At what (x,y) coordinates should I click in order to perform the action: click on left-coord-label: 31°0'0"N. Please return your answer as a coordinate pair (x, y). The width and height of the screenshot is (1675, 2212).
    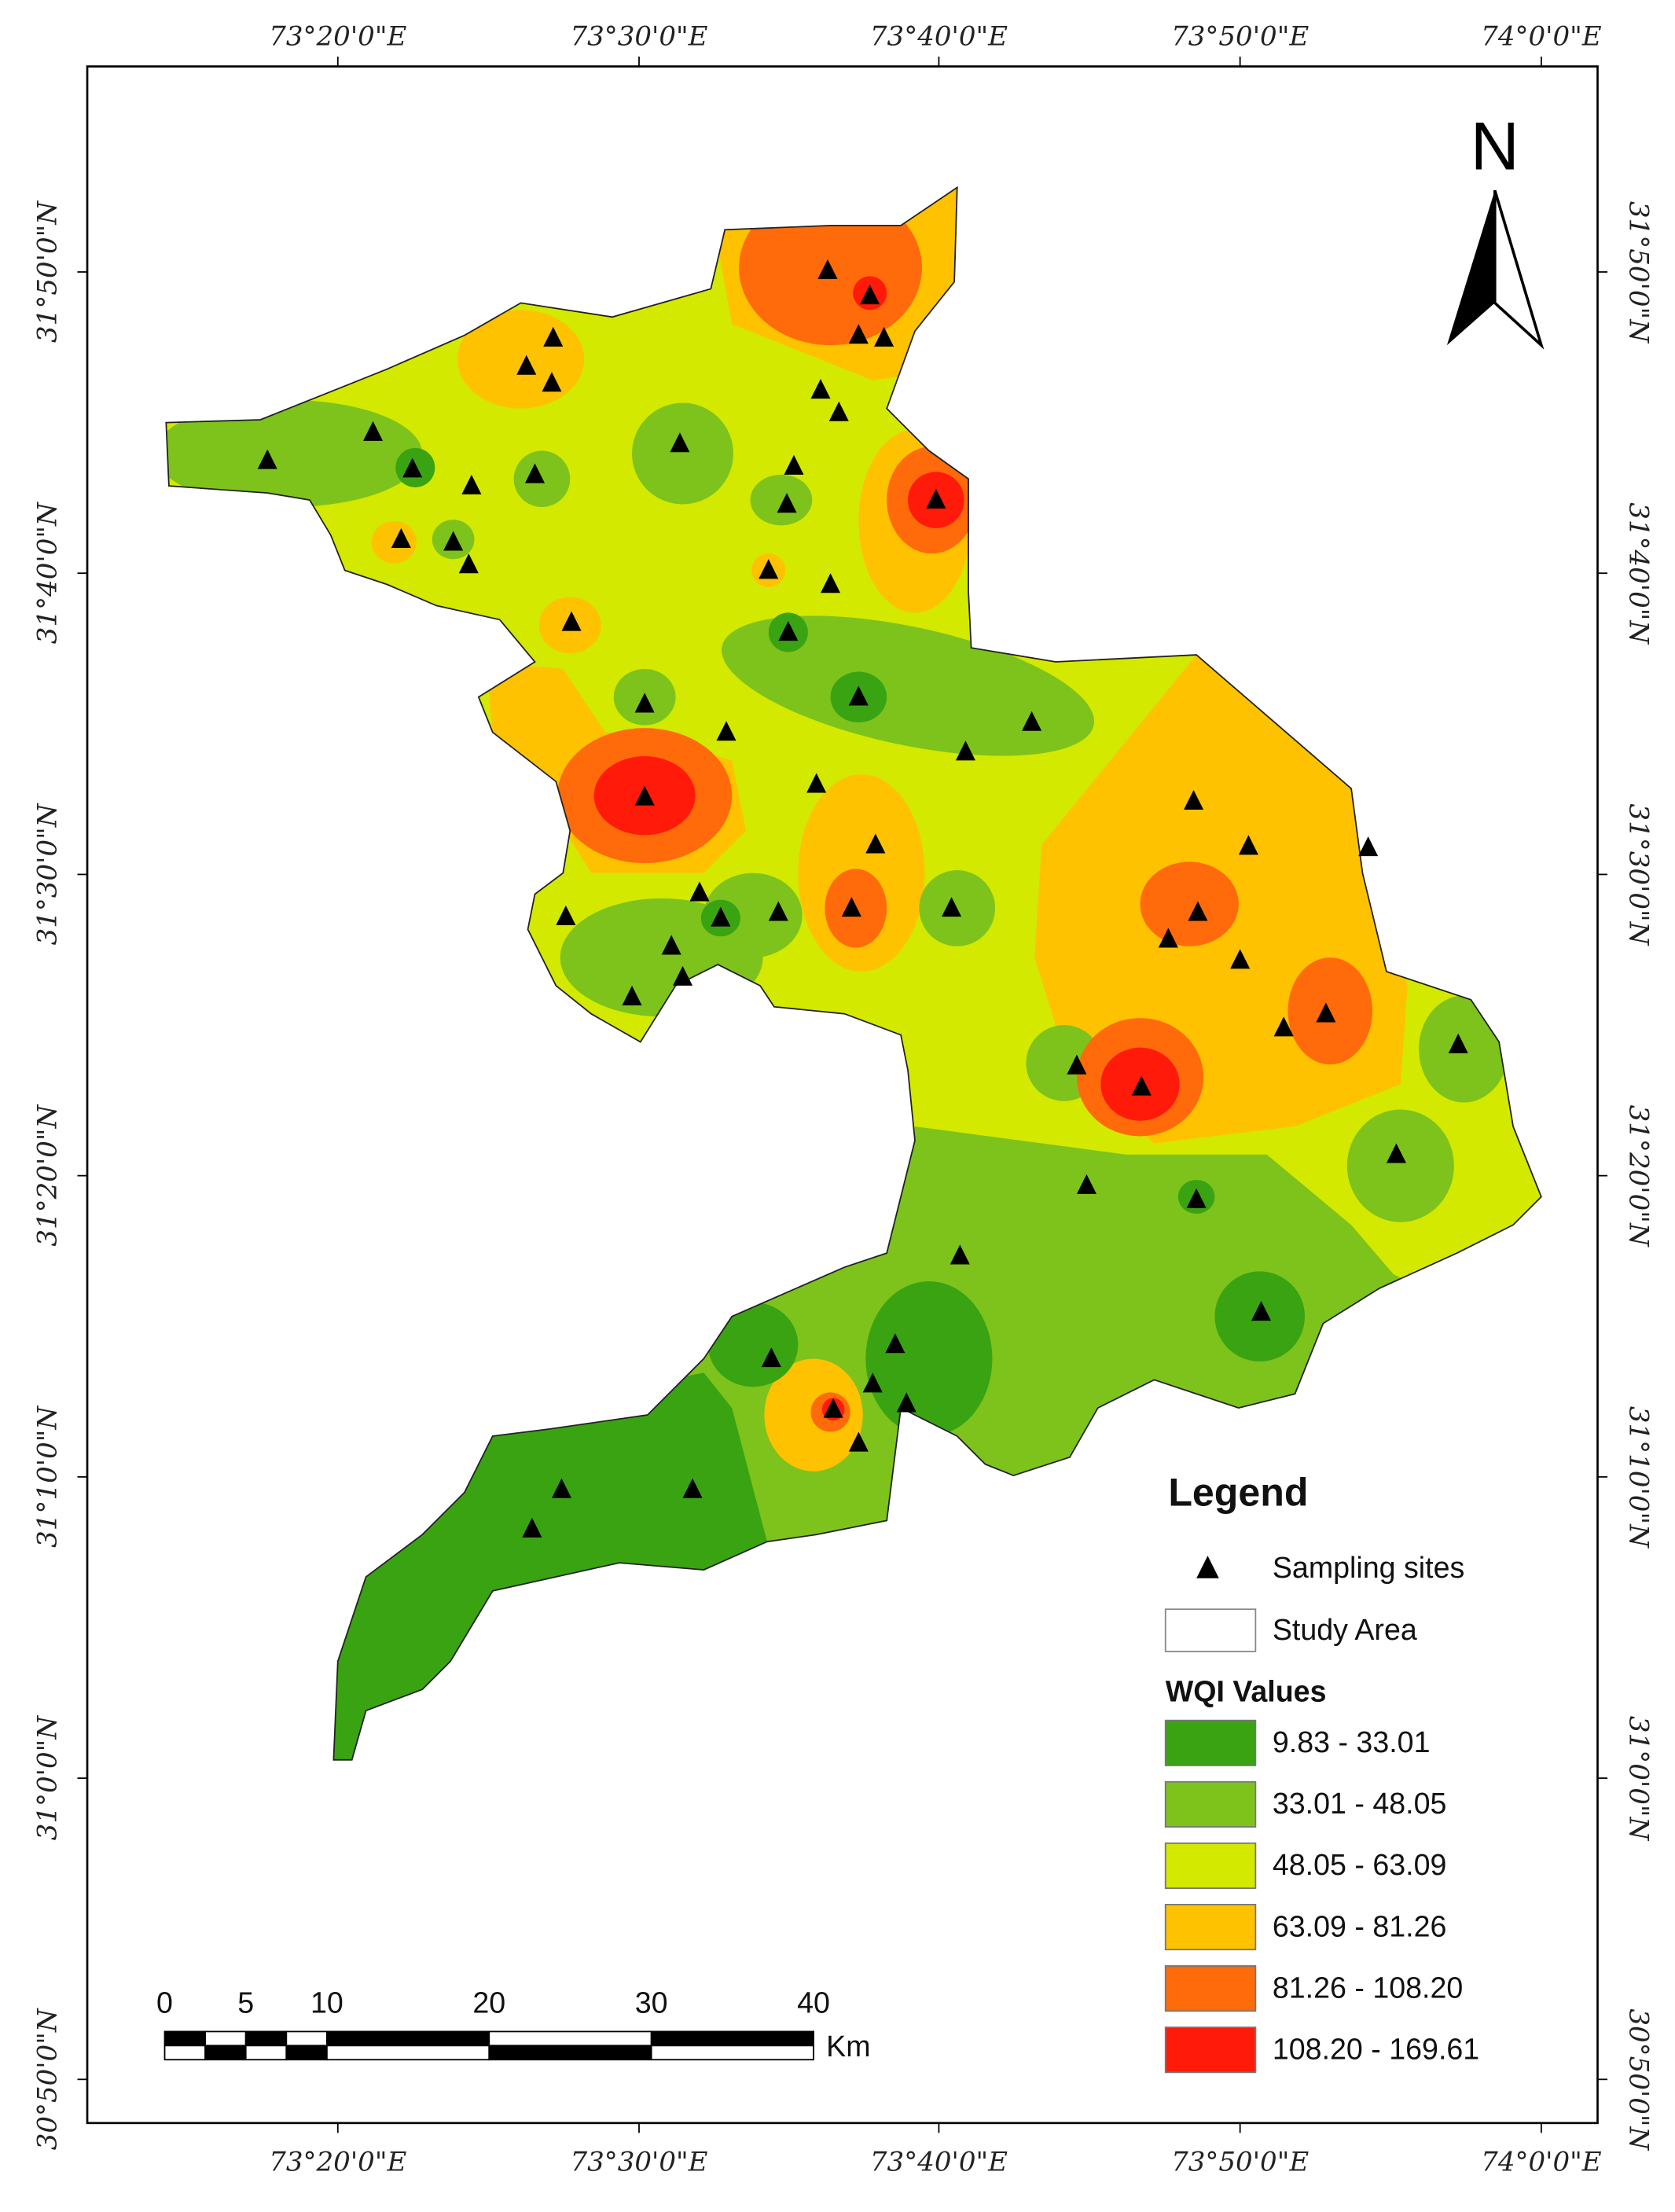
    Looking at the image, I should click on (48, 1778).